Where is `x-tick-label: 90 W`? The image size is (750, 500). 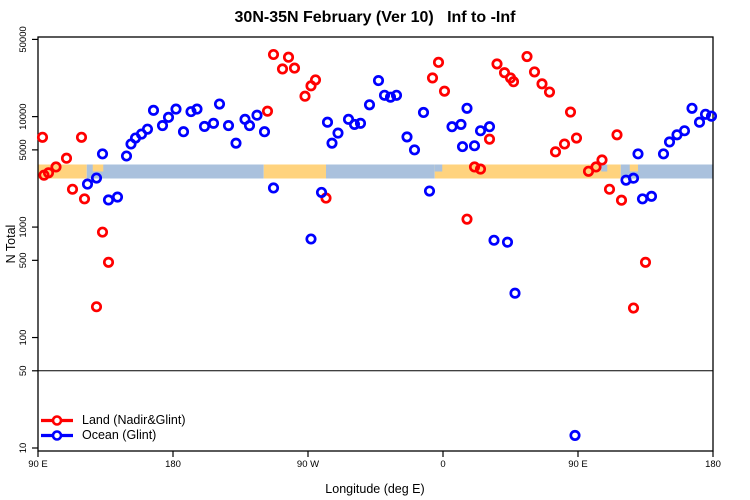
x-tick-label: 90 W is located at coordinates (308, 464).